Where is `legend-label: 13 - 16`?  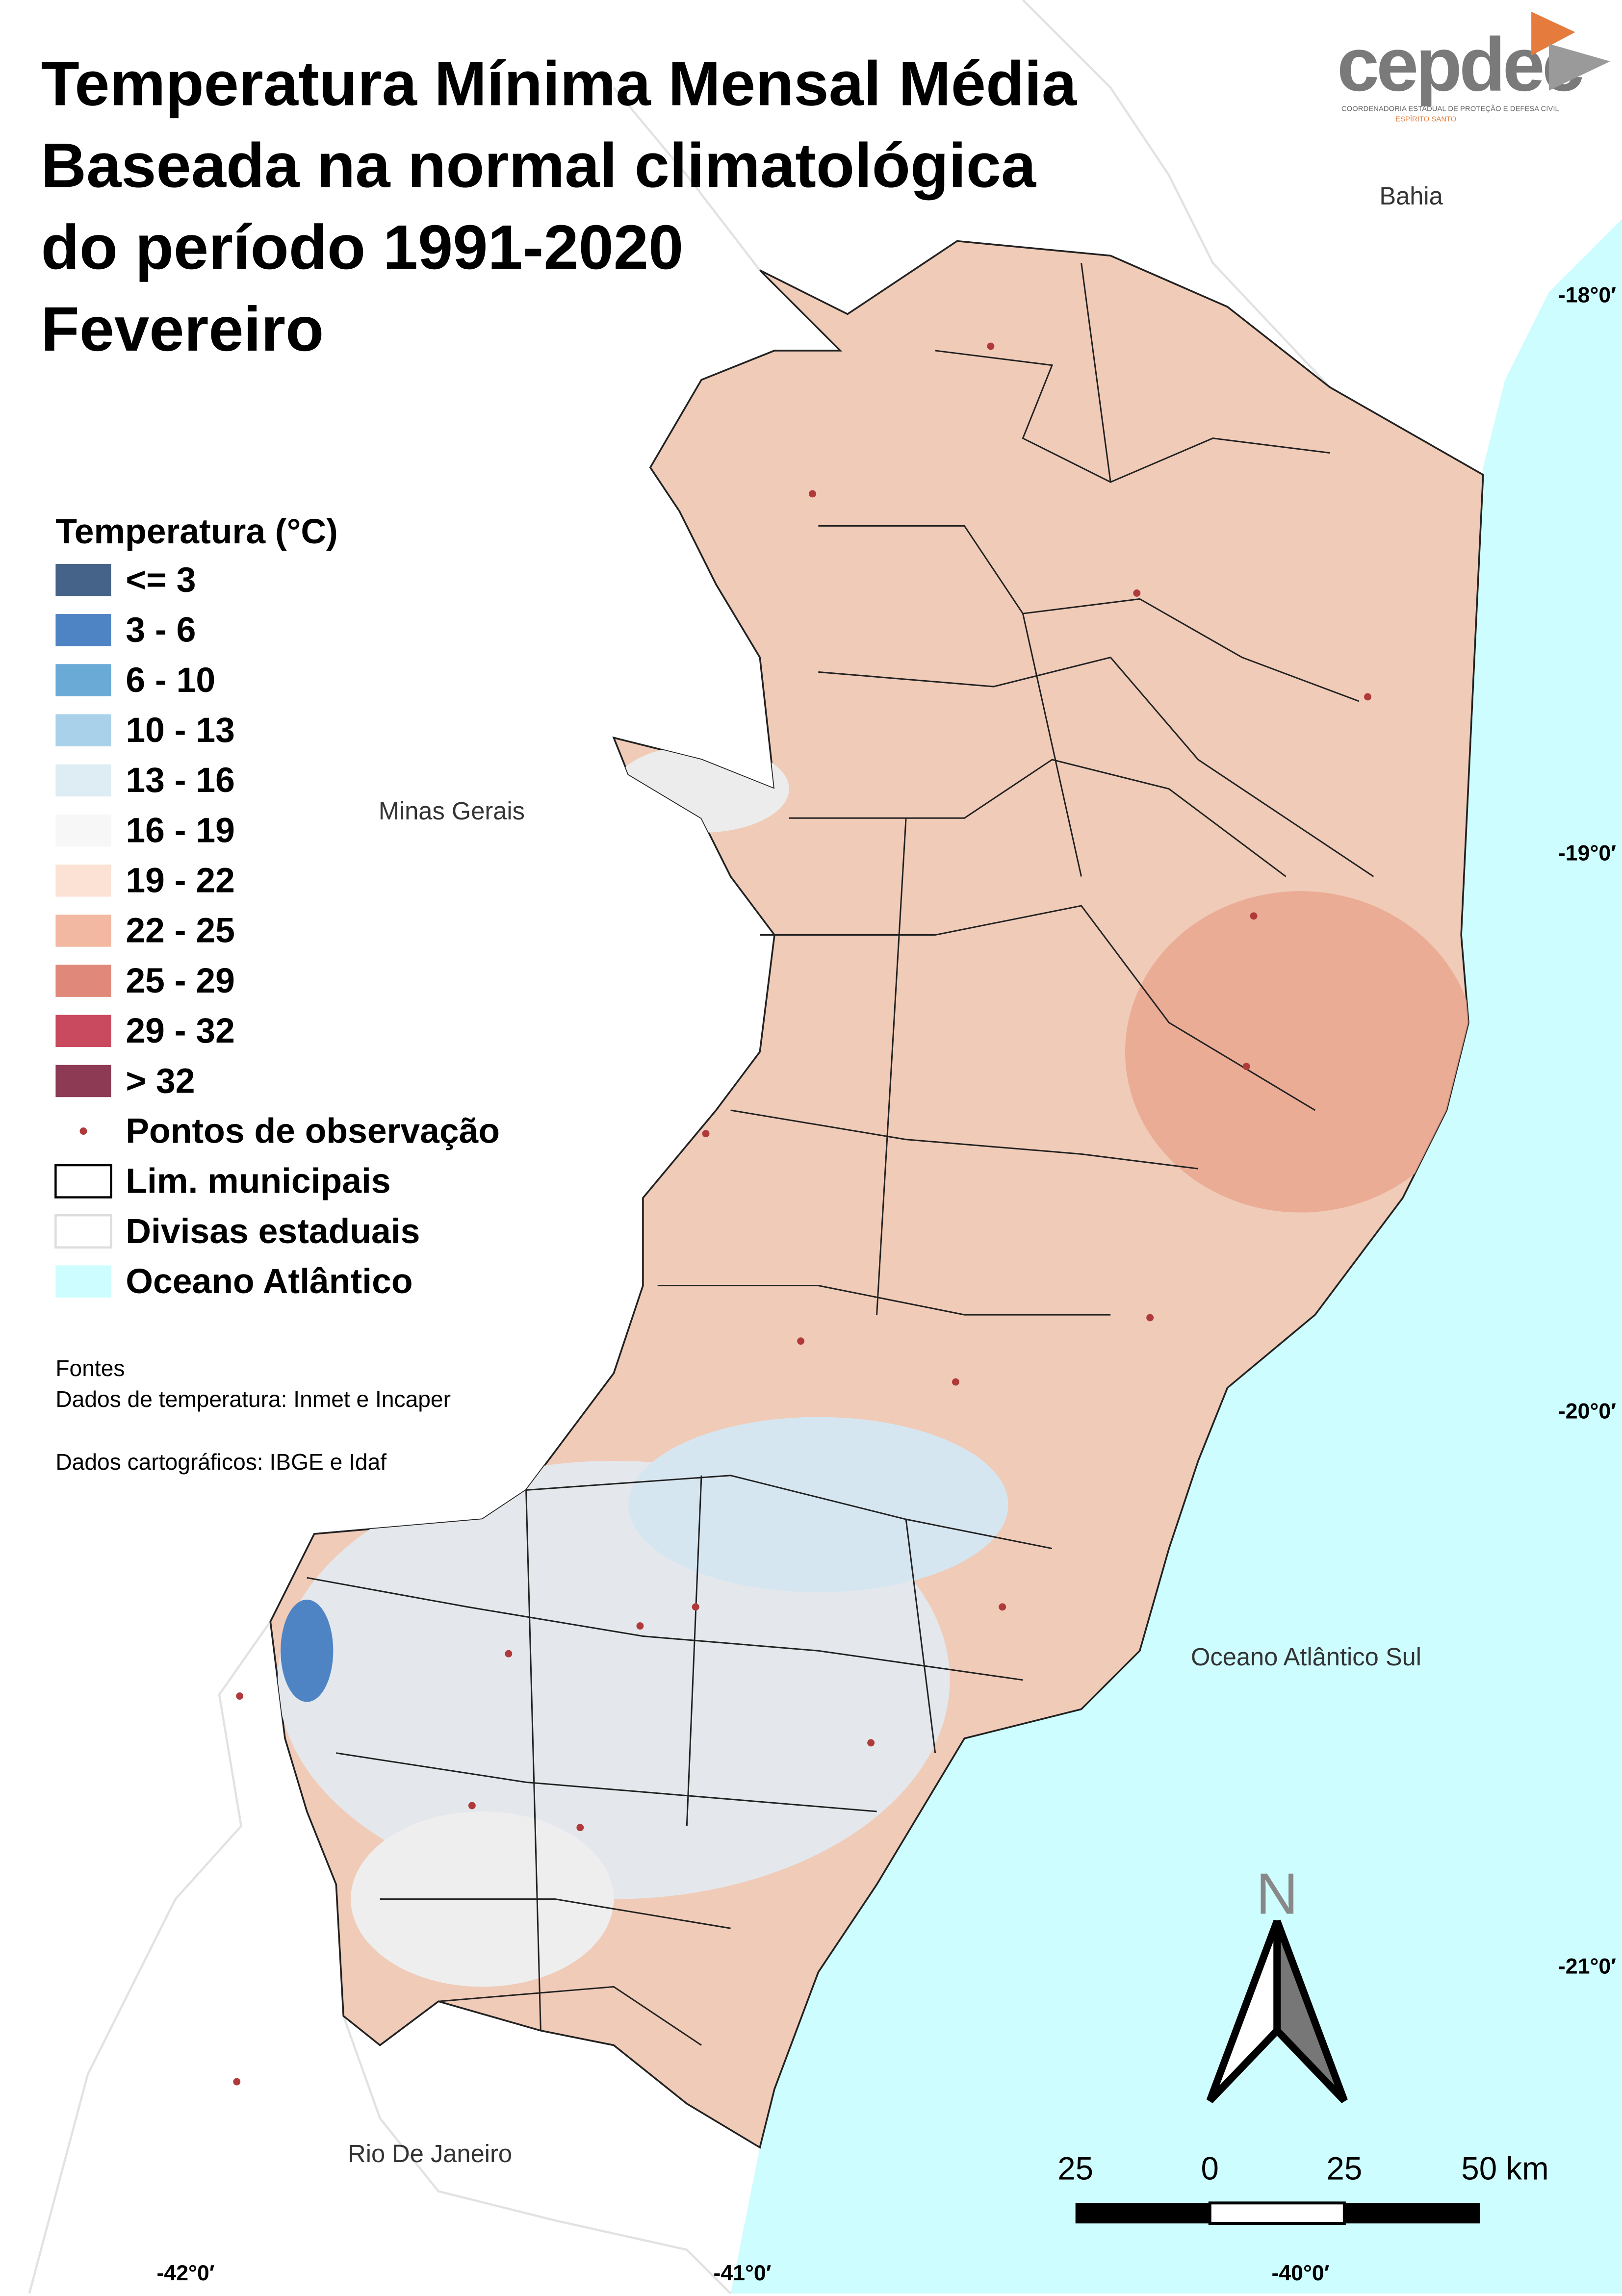 legend-label: 13 - 16 is located at coordinates (181, 780).